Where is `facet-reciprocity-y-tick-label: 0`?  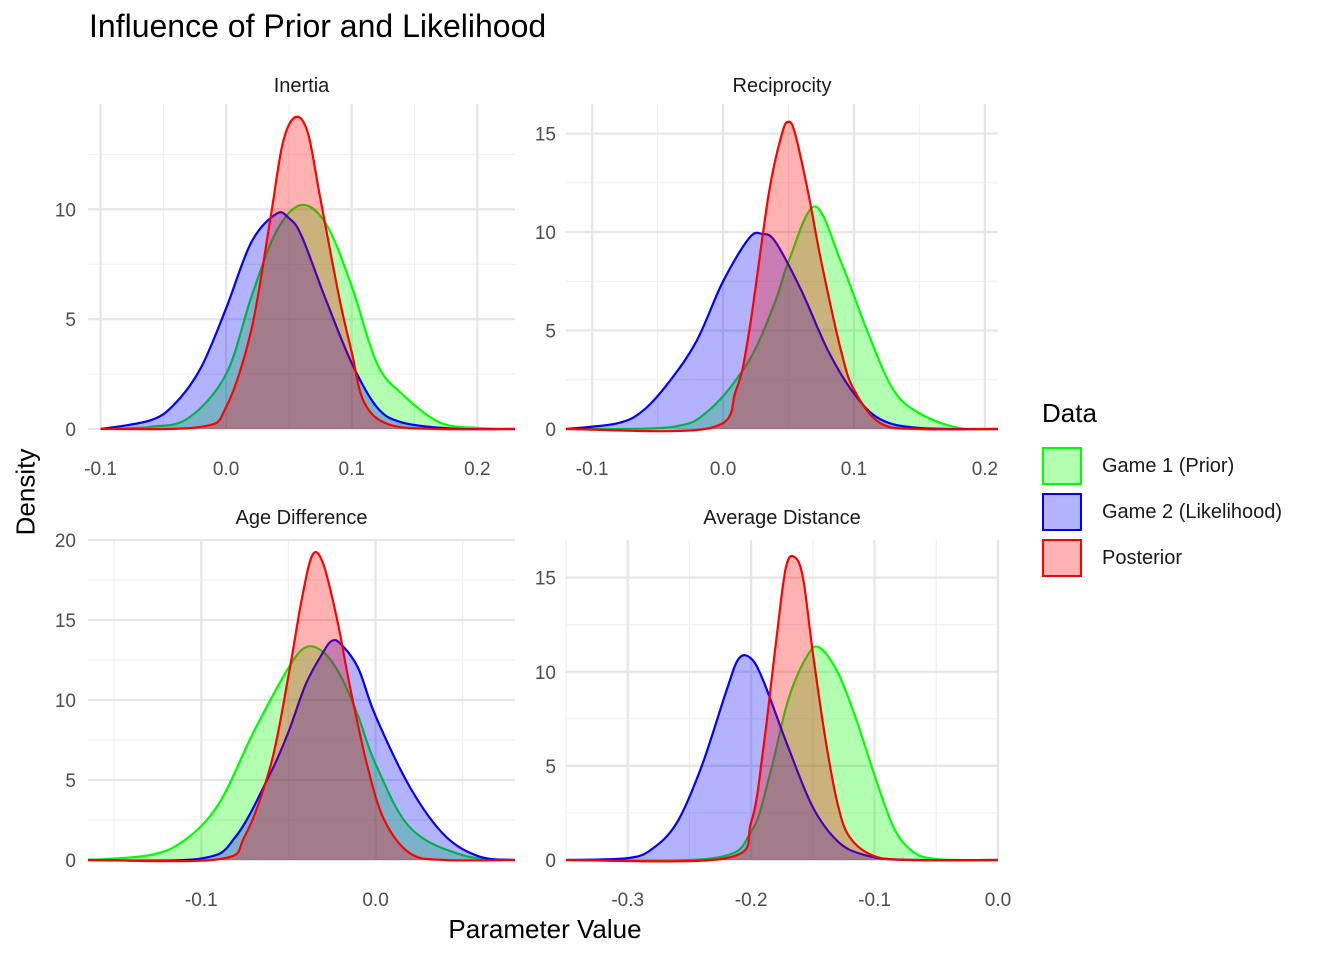 facet-reciprocity-y-tick-label: 0 is located at coordinates (550, 430).